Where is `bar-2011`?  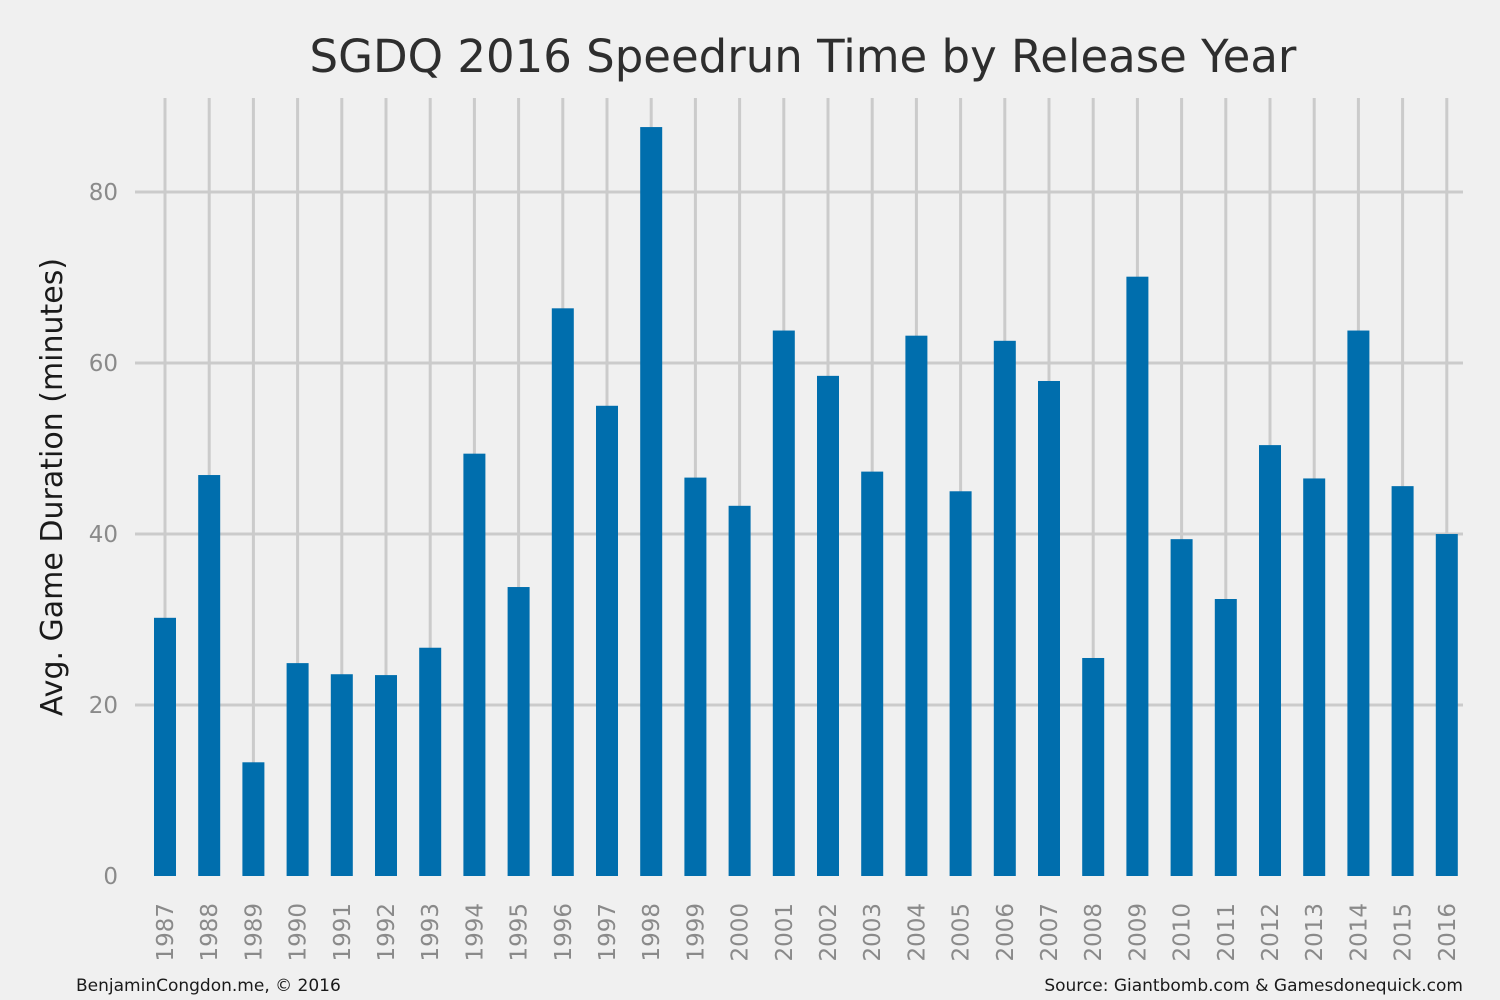 bar-2011 is located at coordinates (1225, 737).